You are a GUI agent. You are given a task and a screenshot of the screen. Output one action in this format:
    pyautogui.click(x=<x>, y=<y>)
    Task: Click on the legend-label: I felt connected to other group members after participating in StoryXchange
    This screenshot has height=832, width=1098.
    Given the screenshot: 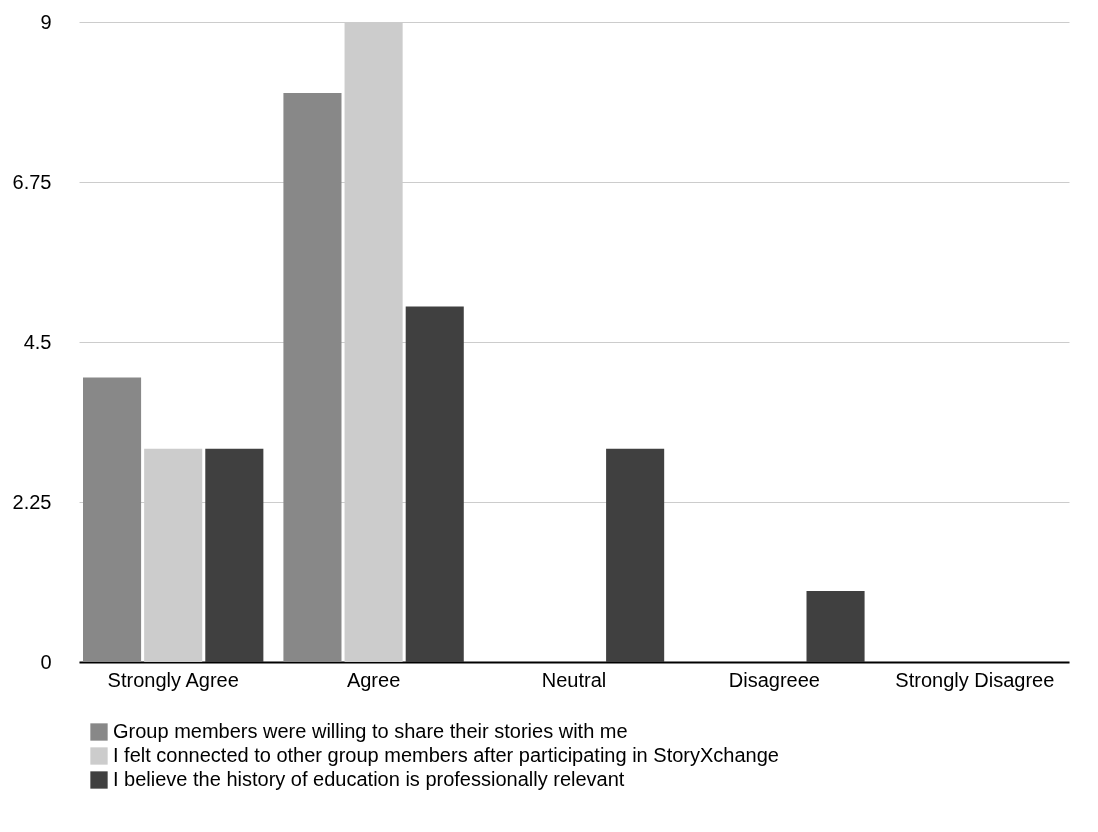 What is the action you would take?
    pyautogui.click(x=446, y=755)
    